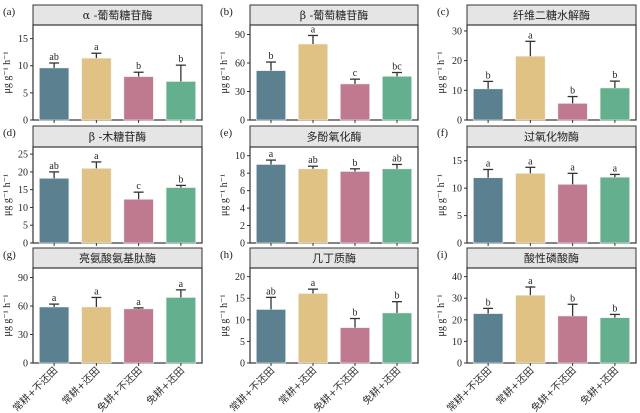  What do you see at coordinates (599, 385) in the screenshot?
I see `x-category-label: 免耕+还田` at bounding box center [599, 385].